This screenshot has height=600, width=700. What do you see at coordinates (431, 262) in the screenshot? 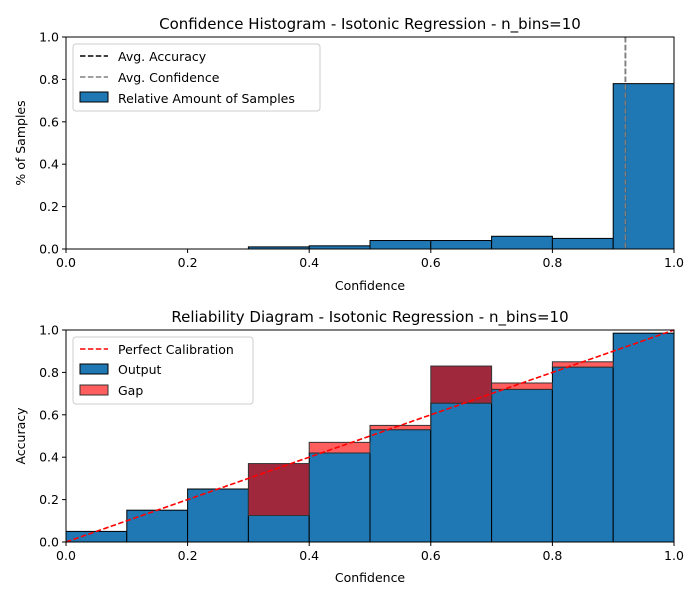
I see `histogram-x-tick-label: 0.6` at bounding box center [431, 262].